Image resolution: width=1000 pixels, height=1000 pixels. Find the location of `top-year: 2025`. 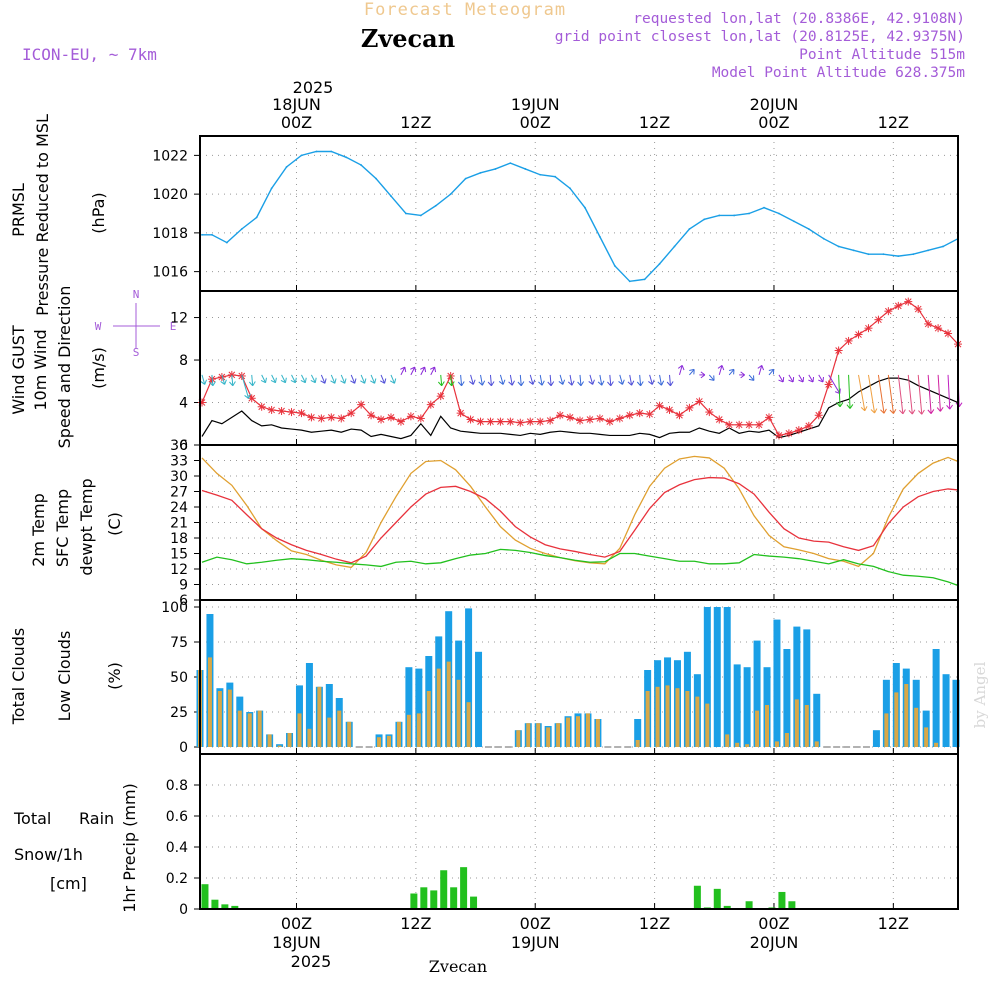

top-year: 2025 is located at coordinates (313, 87).